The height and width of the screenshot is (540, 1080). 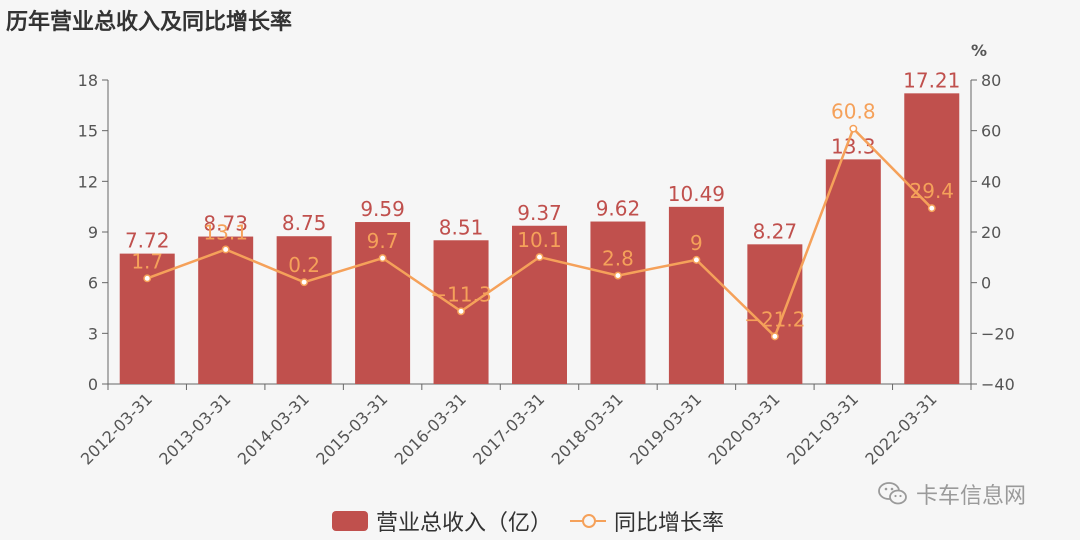 I want to click on revenue-bar-label: 8.73, so click(x=225, y=224).